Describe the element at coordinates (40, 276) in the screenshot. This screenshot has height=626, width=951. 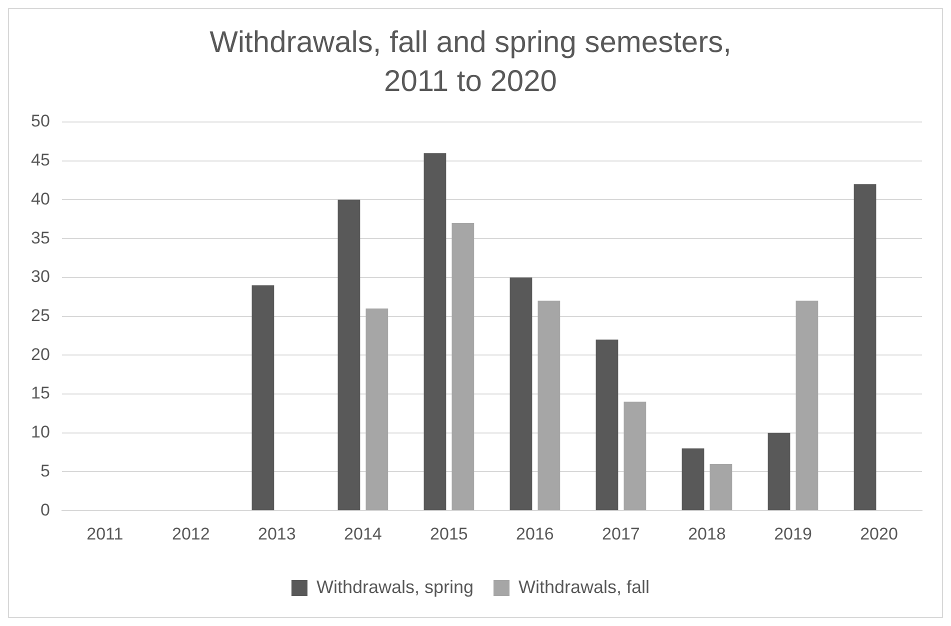
I see `y-tick-label: 30` at that location.